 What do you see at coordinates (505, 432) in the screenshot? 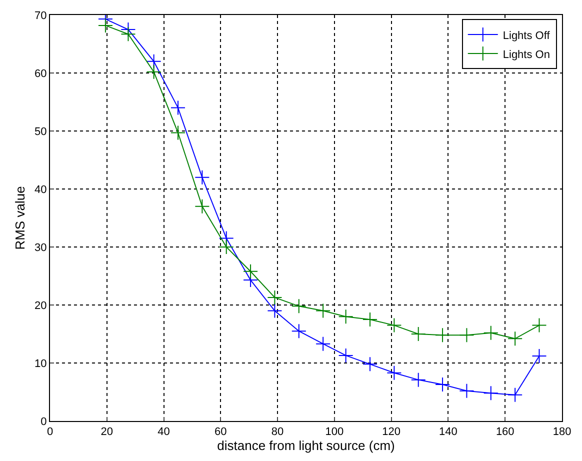
I see `x-tick-label: 160` at bounding box center [505, 432].